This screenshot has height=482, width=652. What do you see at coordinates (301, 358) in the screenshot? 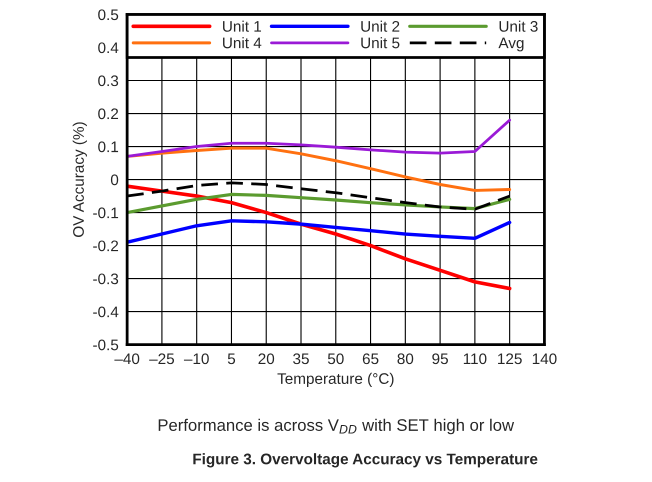
I see `x-tick-label: 35` at bounding box center [301, 358].